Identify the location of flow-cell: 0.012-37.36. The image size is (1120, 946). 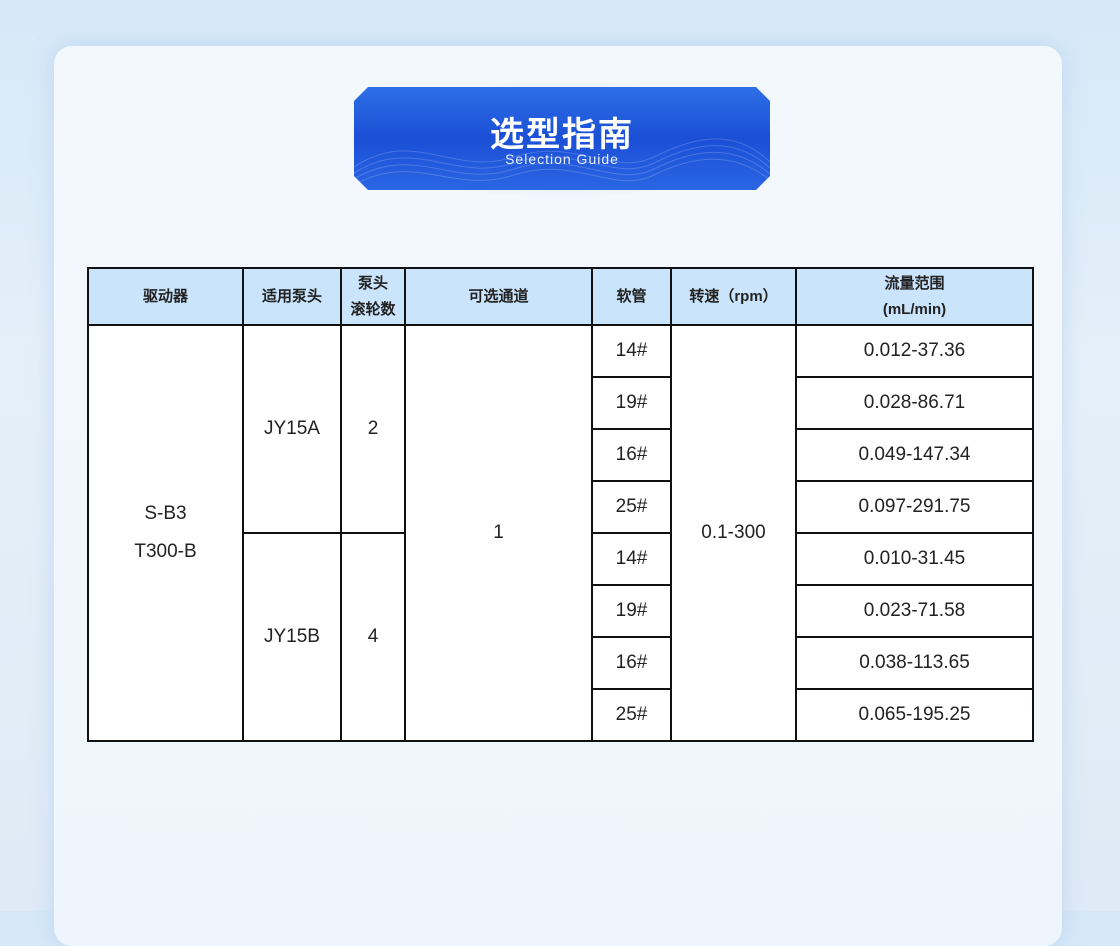
(914, 351).